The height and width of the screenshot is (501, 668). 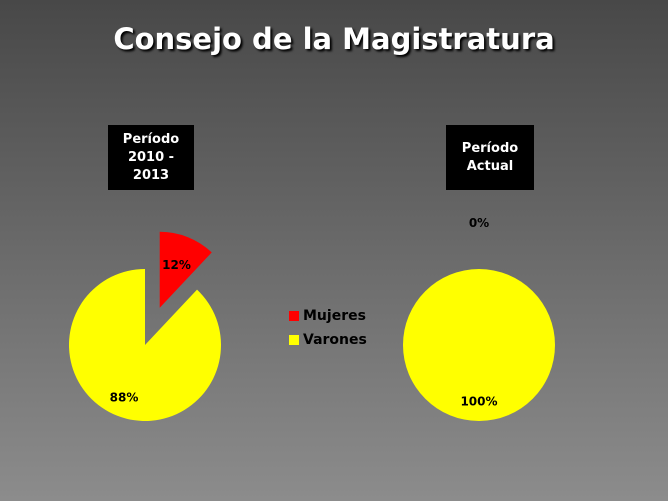 What do you see at coordinates (334, 39) in the screenshot?
I see `slide-title: Consejo de la Magistratura` at bounding box center [334, 39].